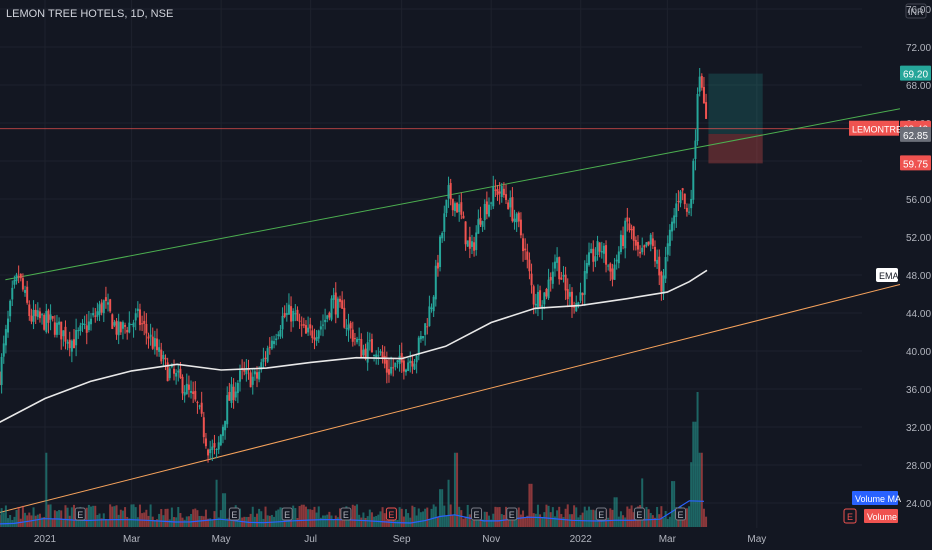  Describe the element at coordinates (918, 48) in the screenshot. I see `y-tick-label: 72.00` at that location.